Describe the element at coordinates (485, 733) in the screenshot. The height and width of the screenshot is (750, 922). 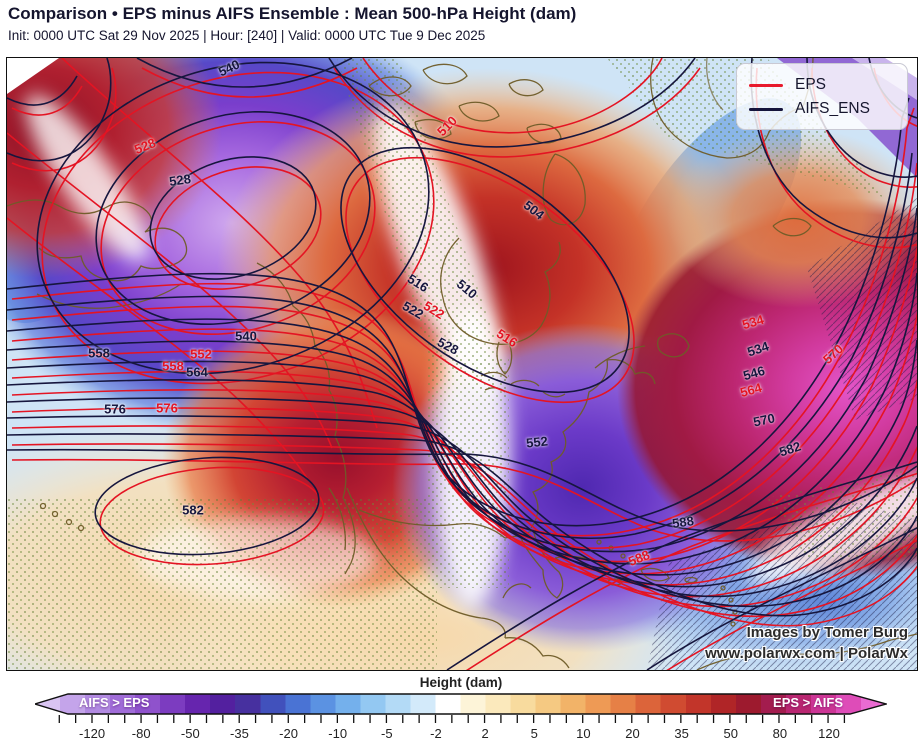
I see `colorbar-tick-label: 2` at that location.